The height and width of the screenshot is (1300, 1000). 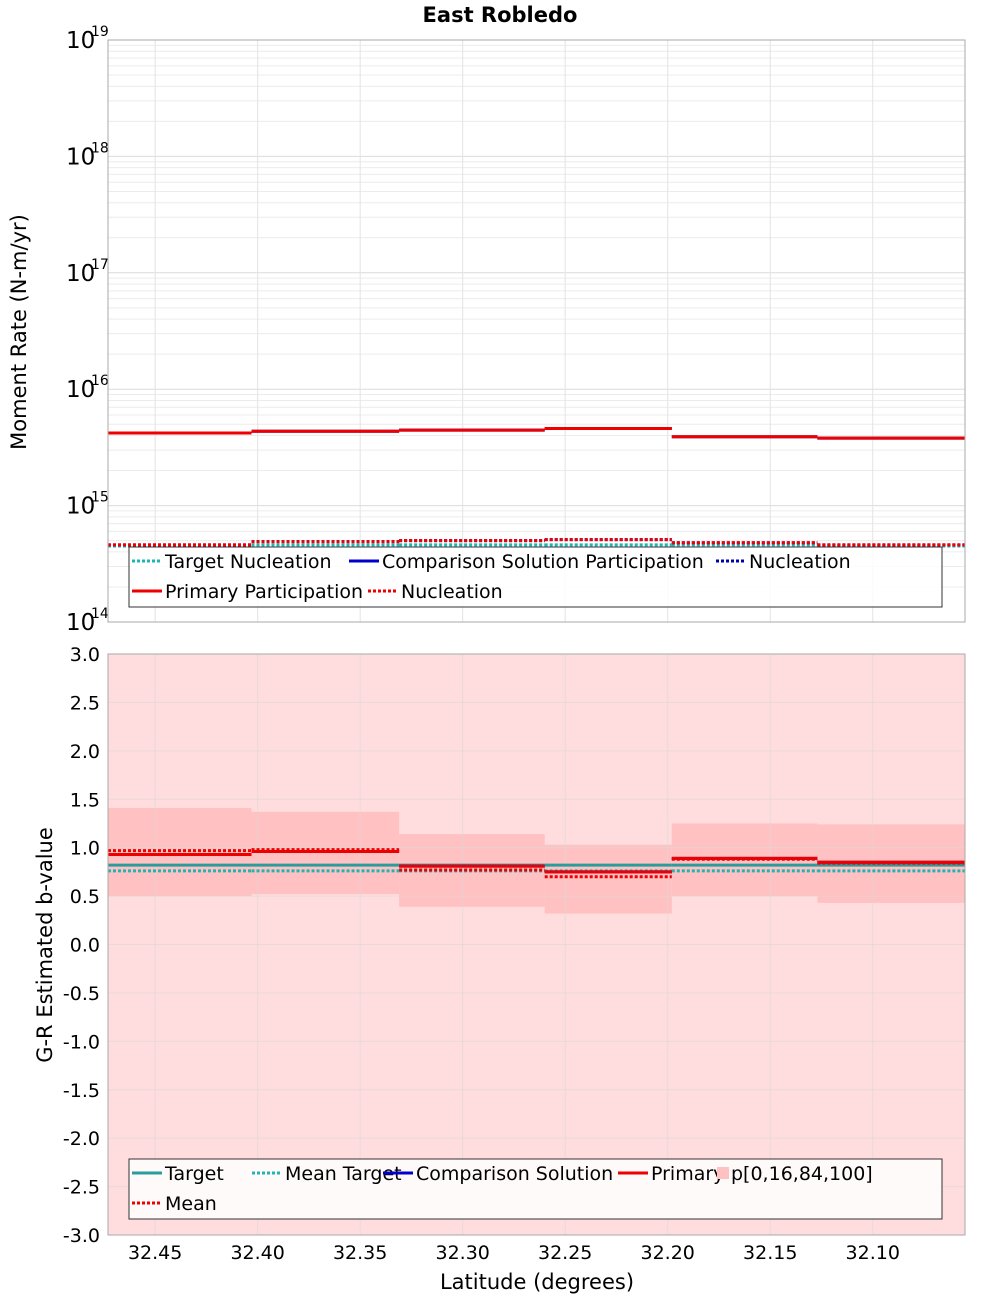 I want to click on y-tick-exponent: 14, so click(x=100, y=614).